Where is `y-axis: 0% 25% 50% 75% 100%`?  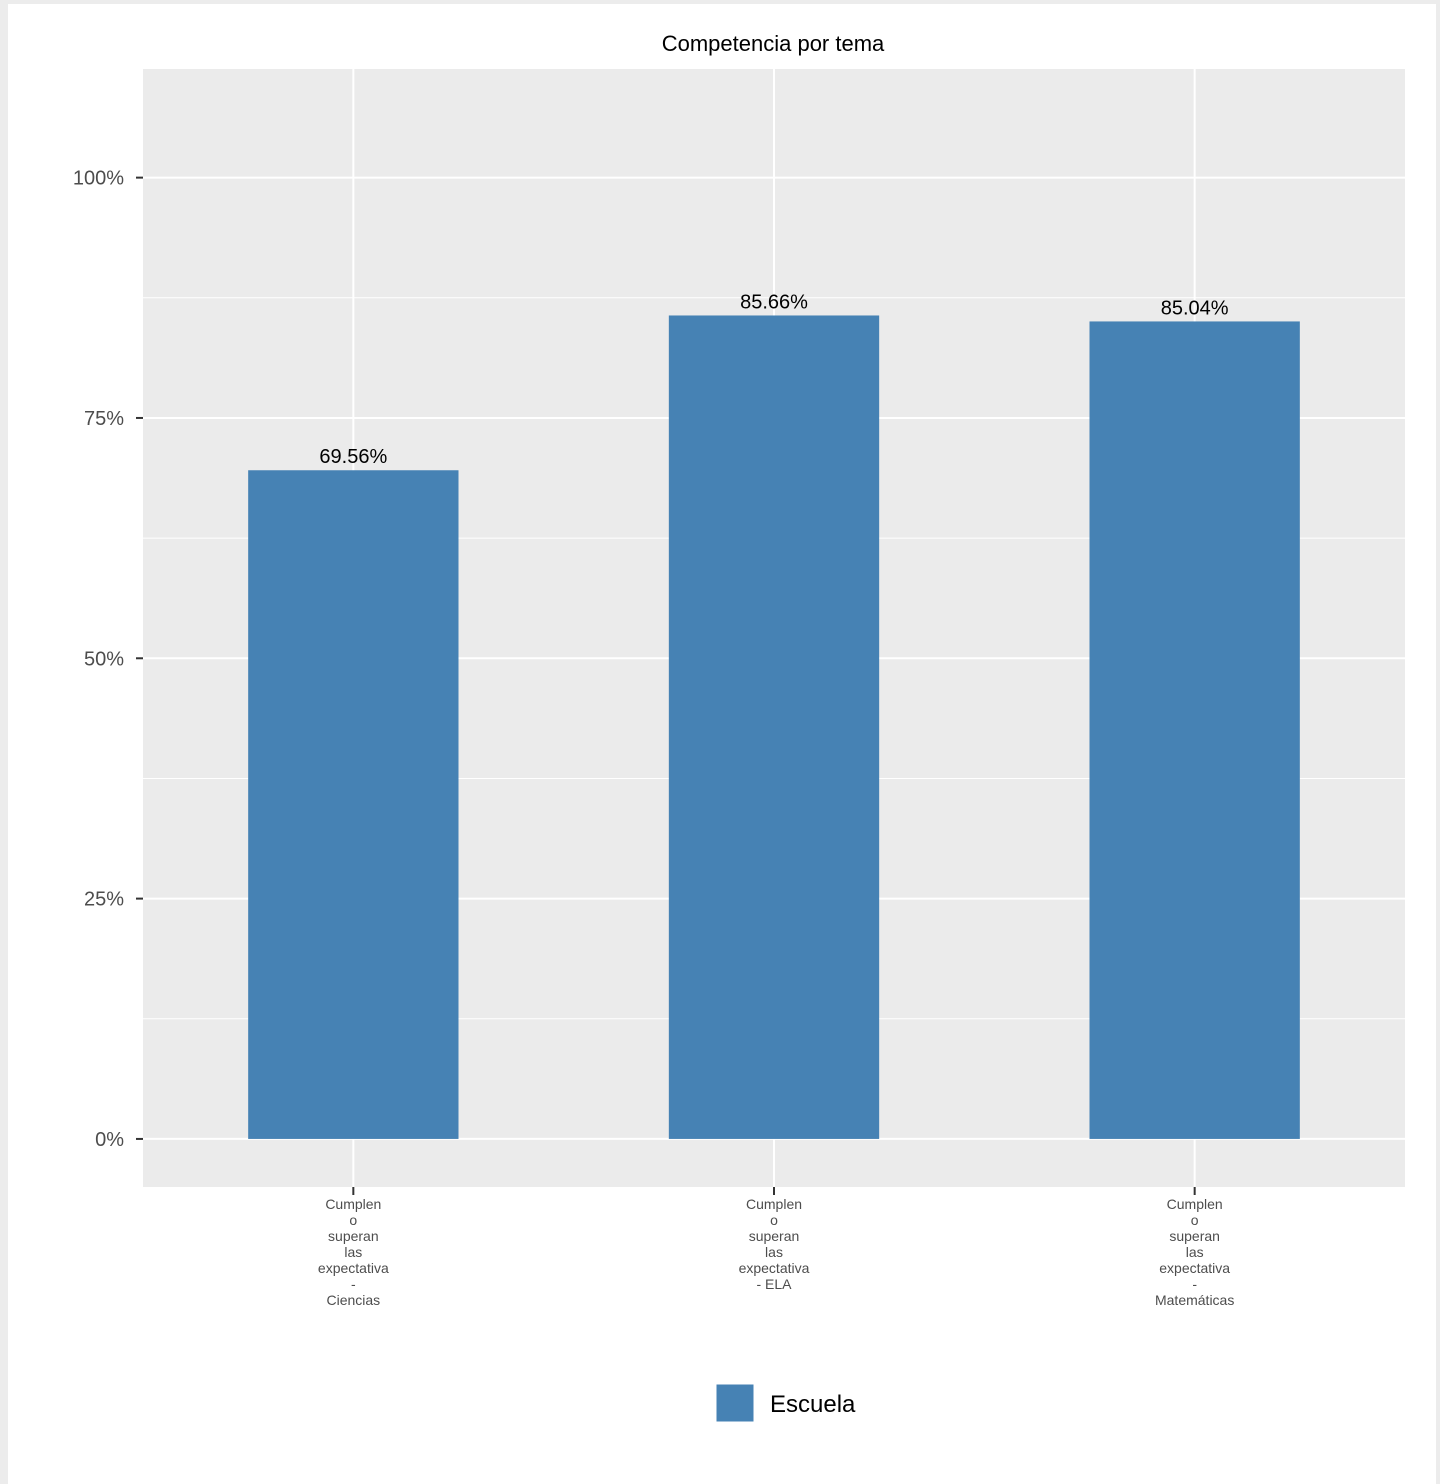
y-axis: 0% 25% 50% 75% 100% is located at coordinates (108, 659).